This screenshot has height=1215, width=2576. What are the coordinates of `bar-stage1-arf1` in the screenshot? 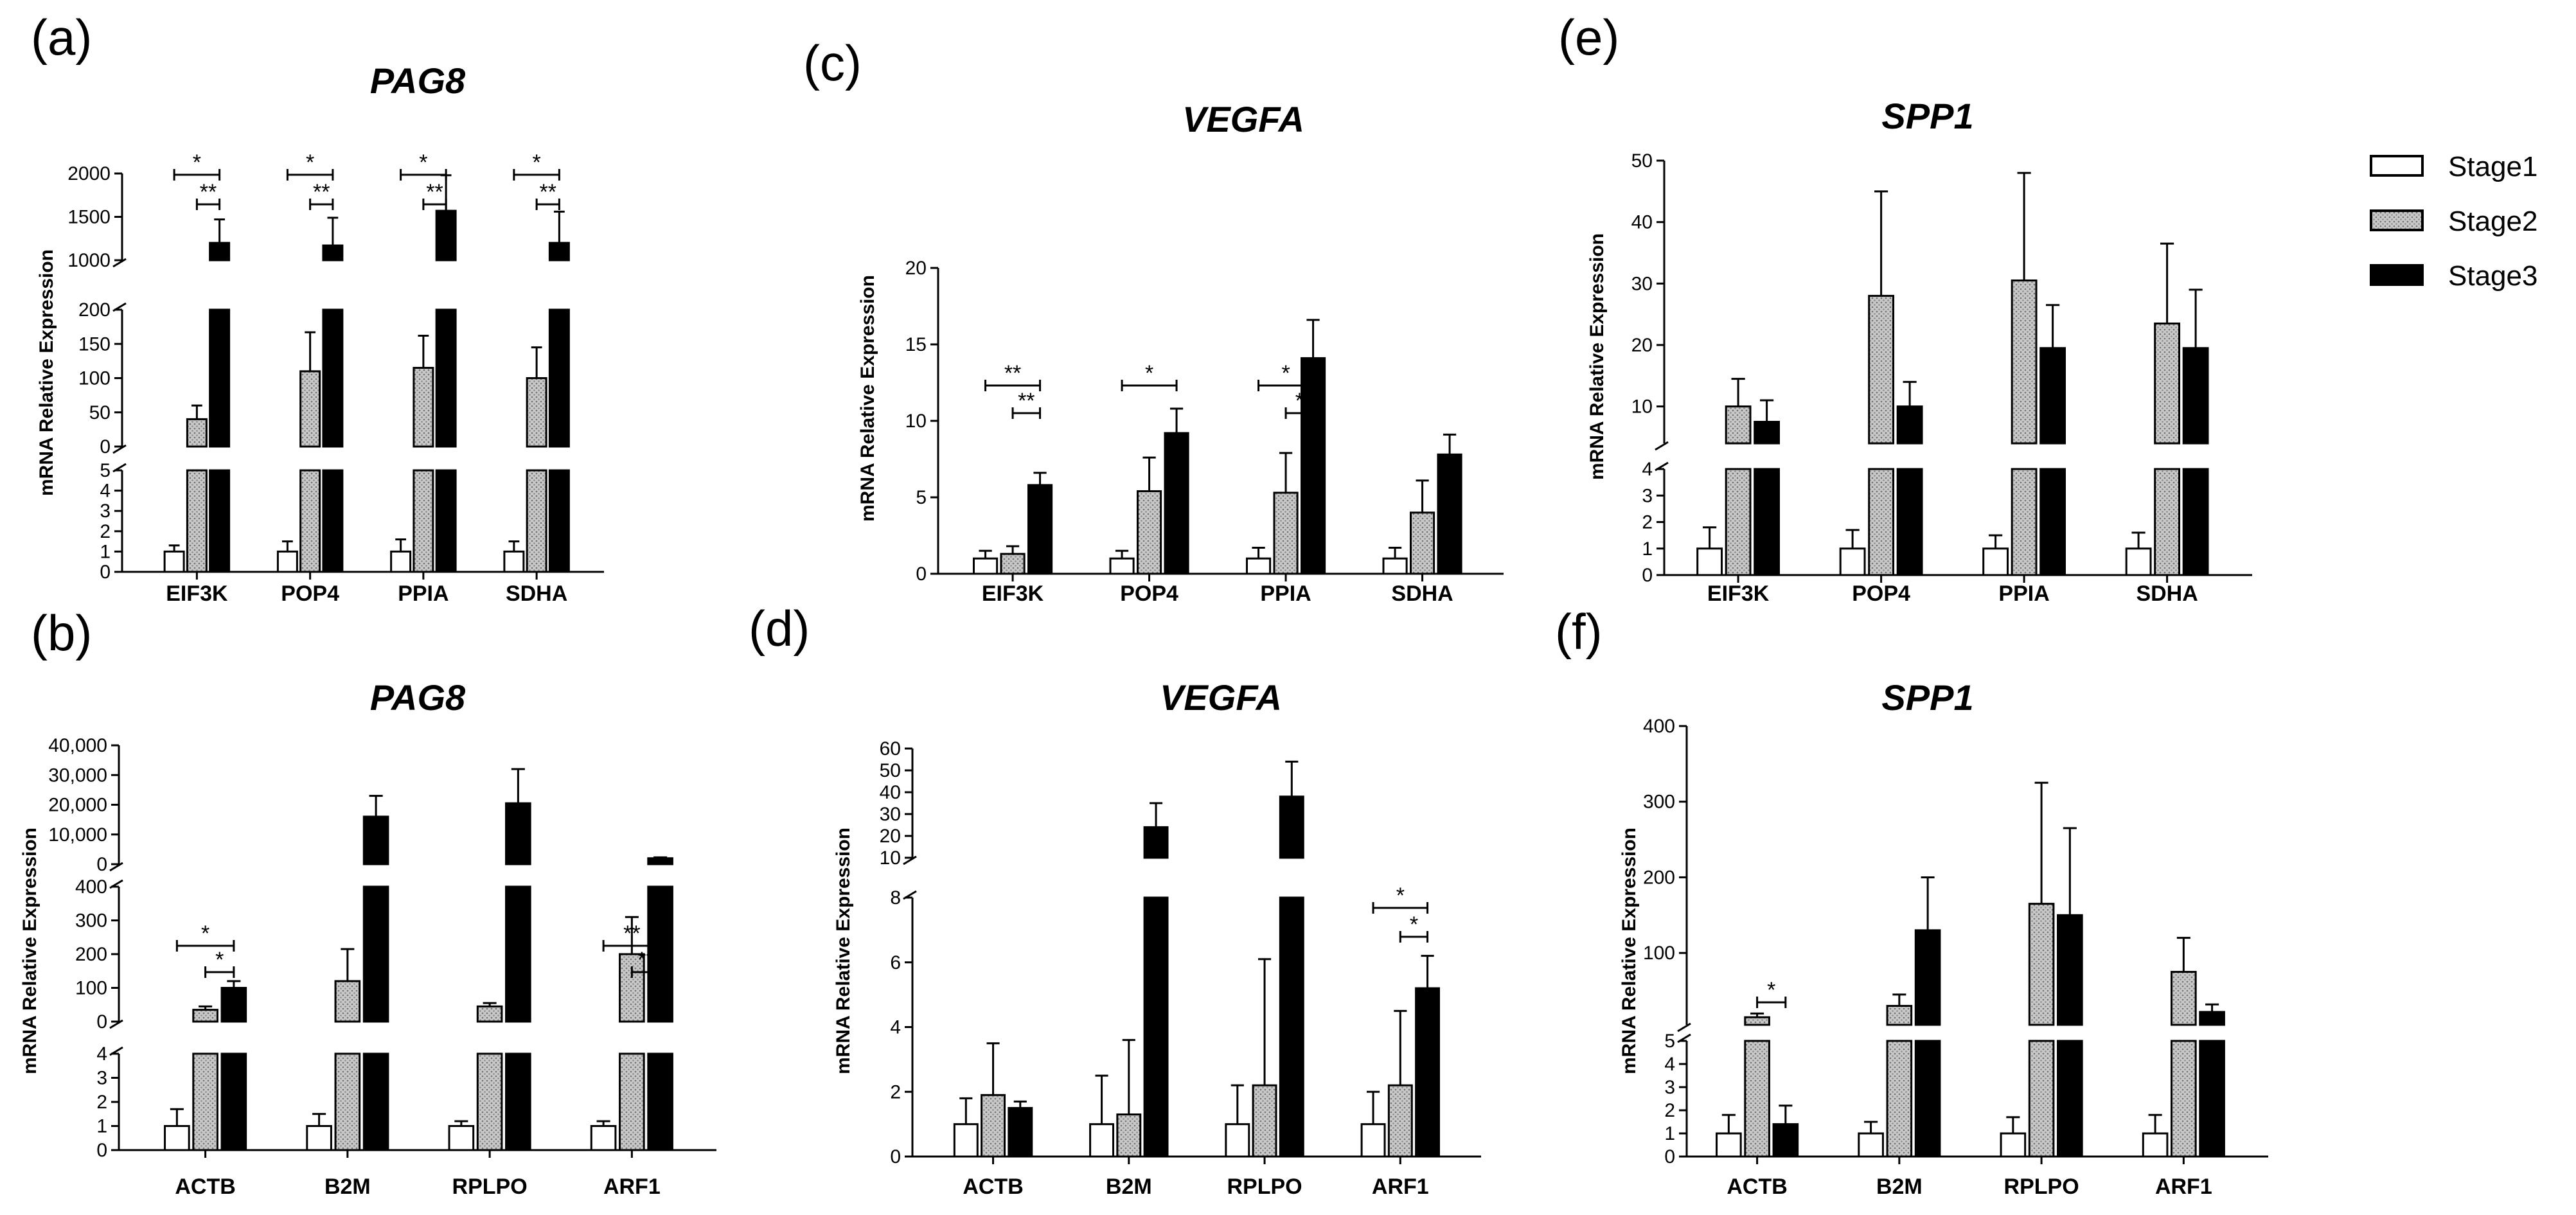 It's located at (2156, 1145).